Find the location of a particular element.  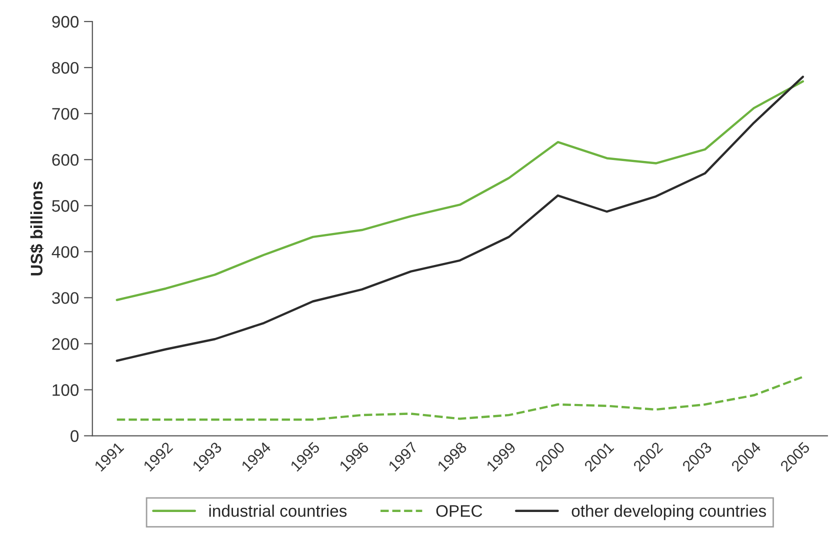

y-tick-label: 800 is located at coordinates (65, 68).